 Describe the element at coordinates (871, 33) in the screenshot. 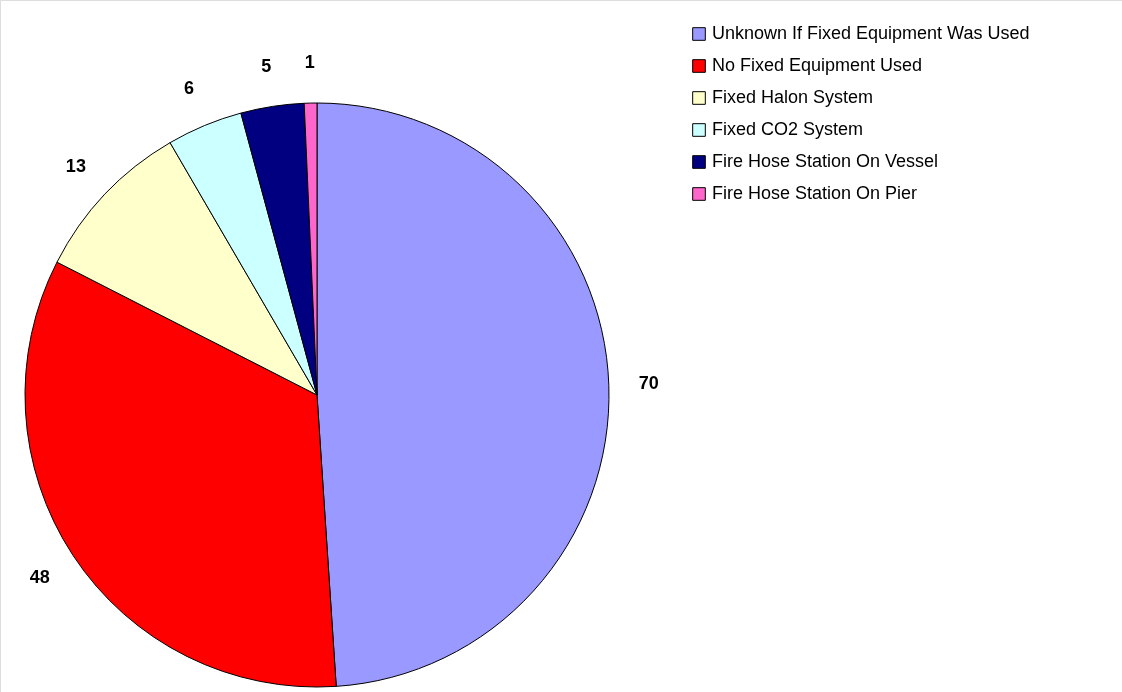

I see `legend-label: Unknown If Fixed Equipment Was Used` at that location.